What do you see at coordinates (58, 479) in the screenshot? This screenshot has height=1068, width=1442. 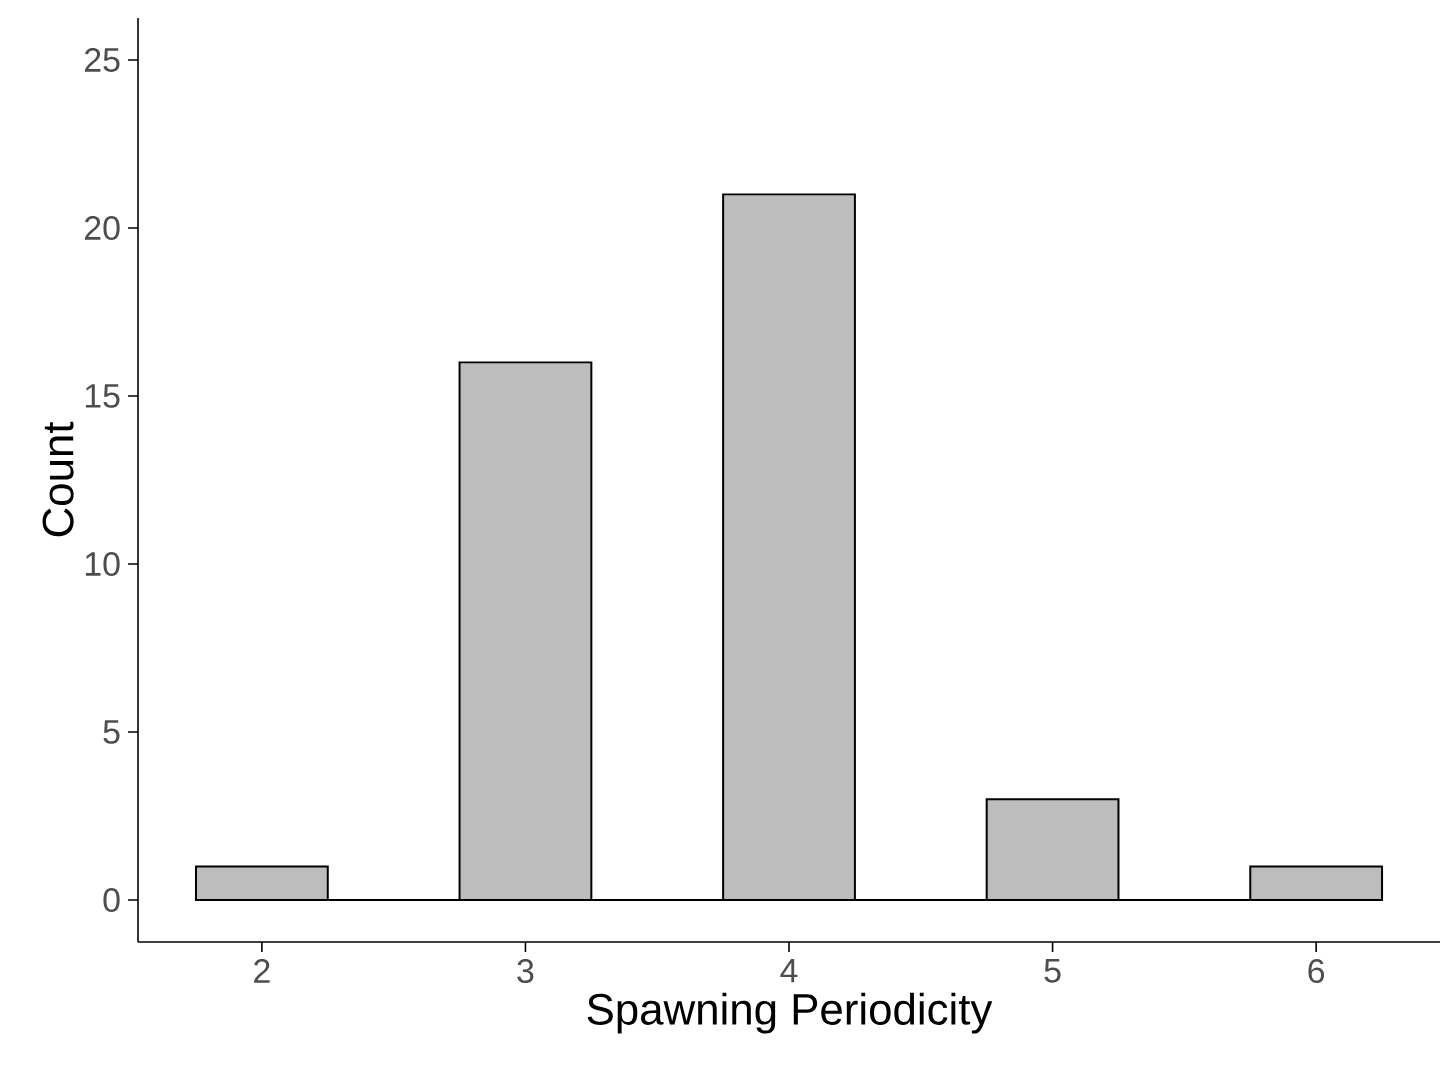 I see `y-axis-title: Count` at bounding box center [58, 479].